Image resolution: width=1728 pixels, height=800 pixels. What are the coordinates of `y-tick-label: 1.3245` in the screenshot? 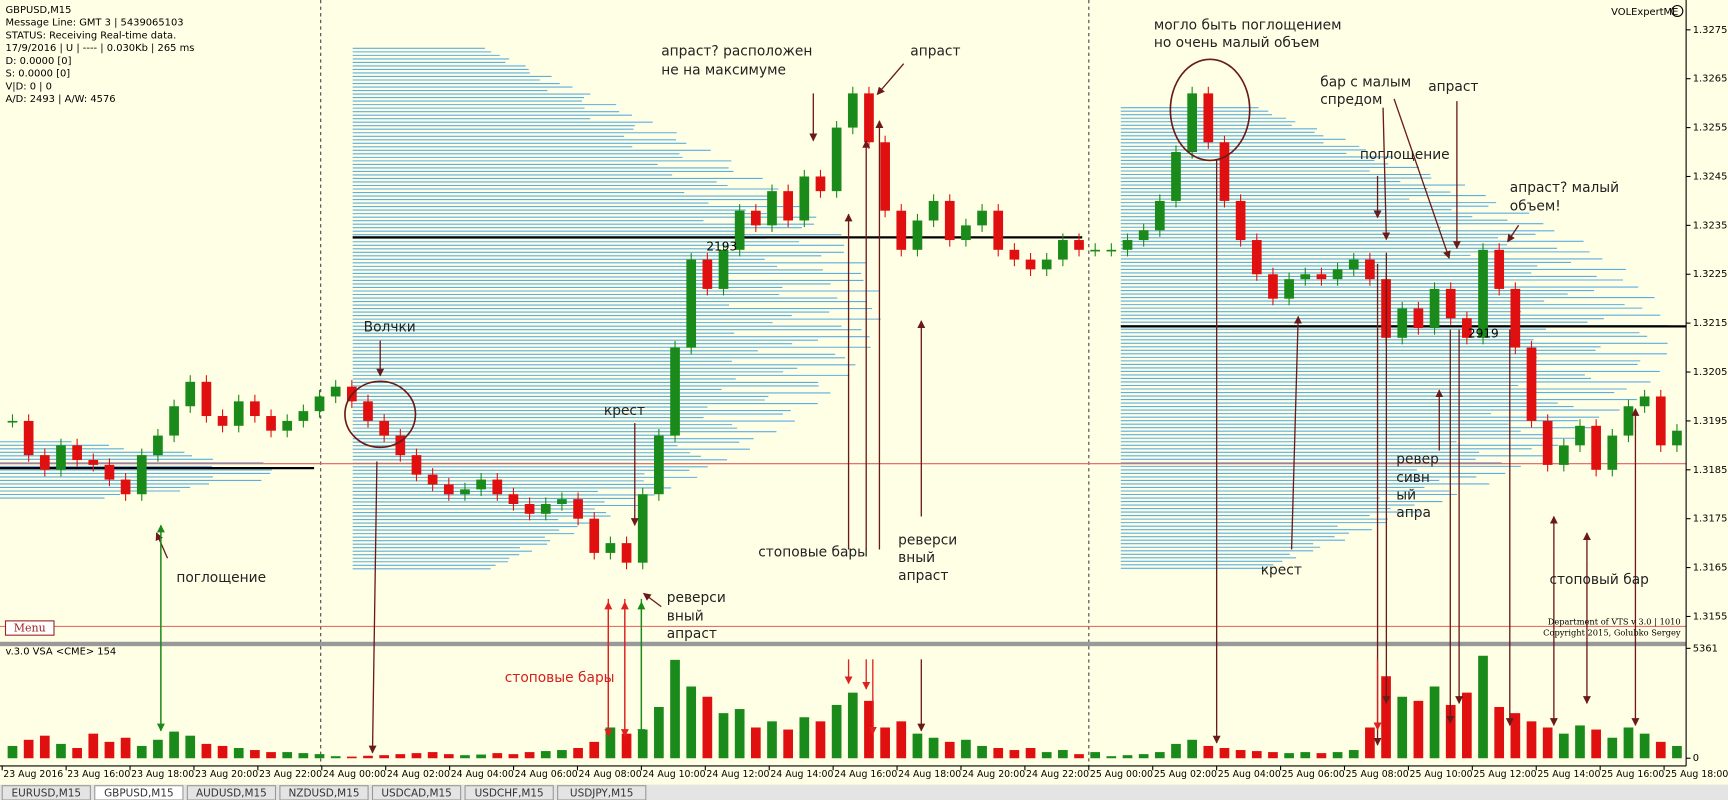 It's located at (1710, 176).